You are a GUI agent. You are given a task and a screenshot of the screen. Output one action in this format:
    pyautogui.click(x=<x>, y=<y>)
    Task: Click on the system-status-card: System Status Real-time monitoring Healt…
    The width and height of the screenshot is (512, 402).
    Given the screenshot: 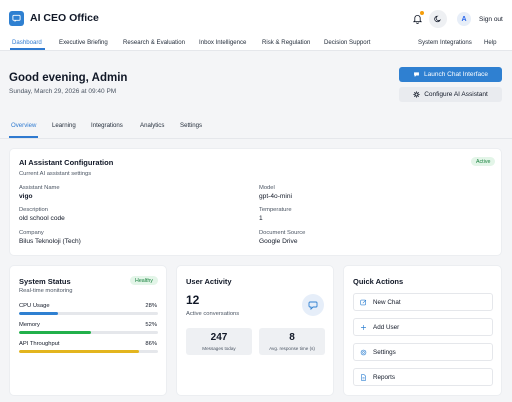 What is the action you would take?
    pyautogui.click(x=88, y=330)
    